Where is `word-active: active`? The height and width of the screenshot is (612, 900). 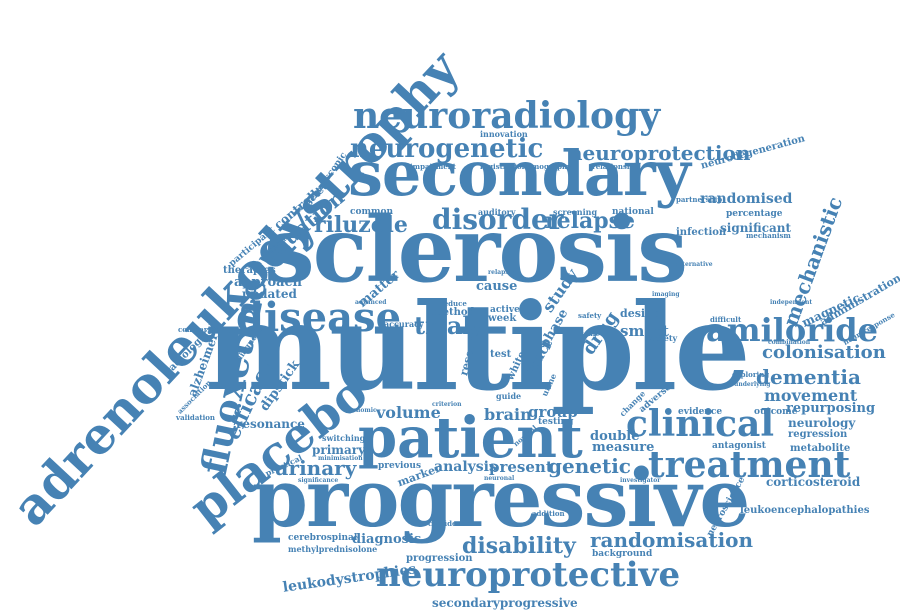 word-active: active is located at coordinates (505, 310).